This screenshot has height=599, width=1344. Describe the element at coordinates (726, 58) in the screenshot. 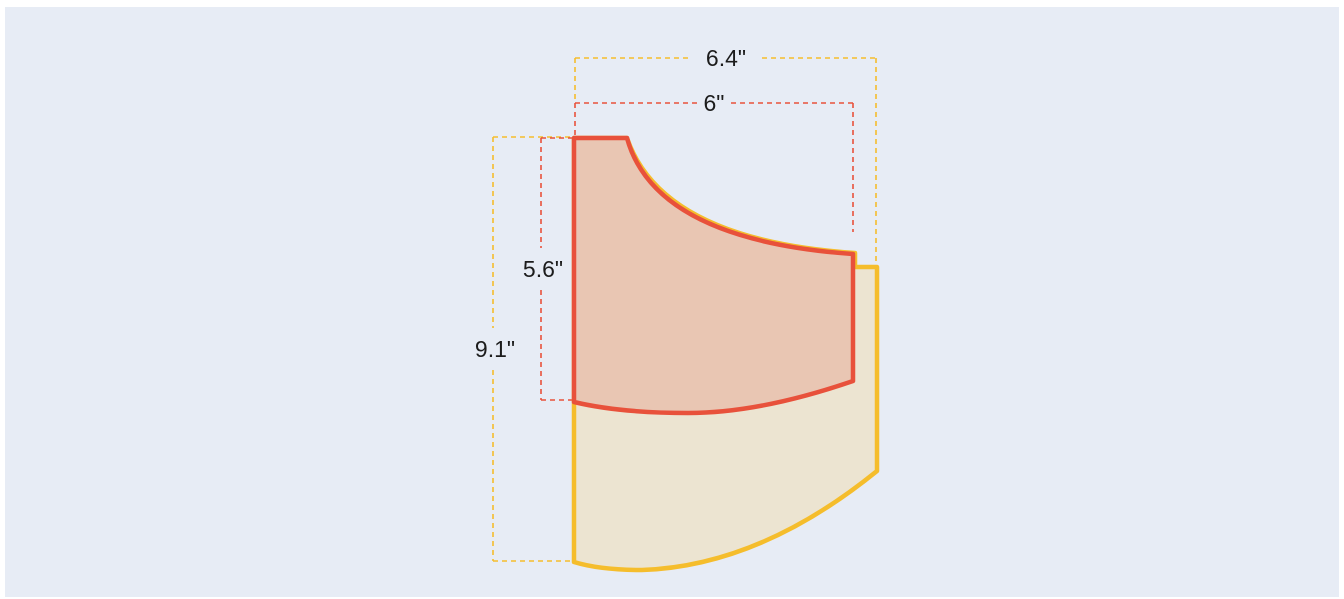

I see `large-width-label: 6.4"` at that location.